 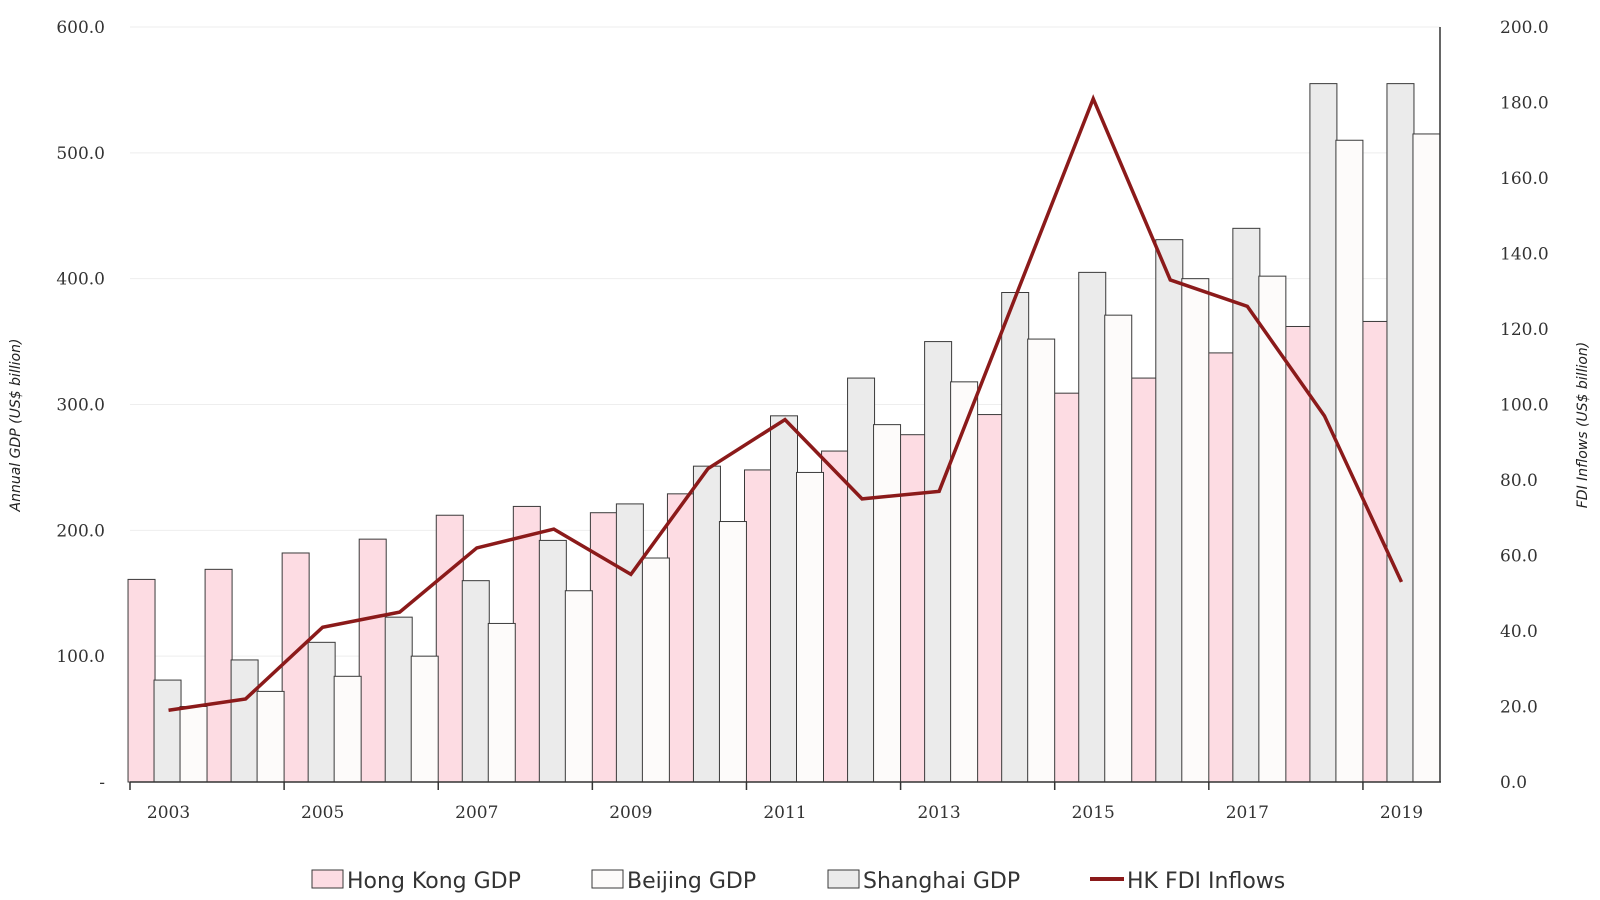 I want to click on bar-beijing-gdp-2011, so click(x=810, y=627).